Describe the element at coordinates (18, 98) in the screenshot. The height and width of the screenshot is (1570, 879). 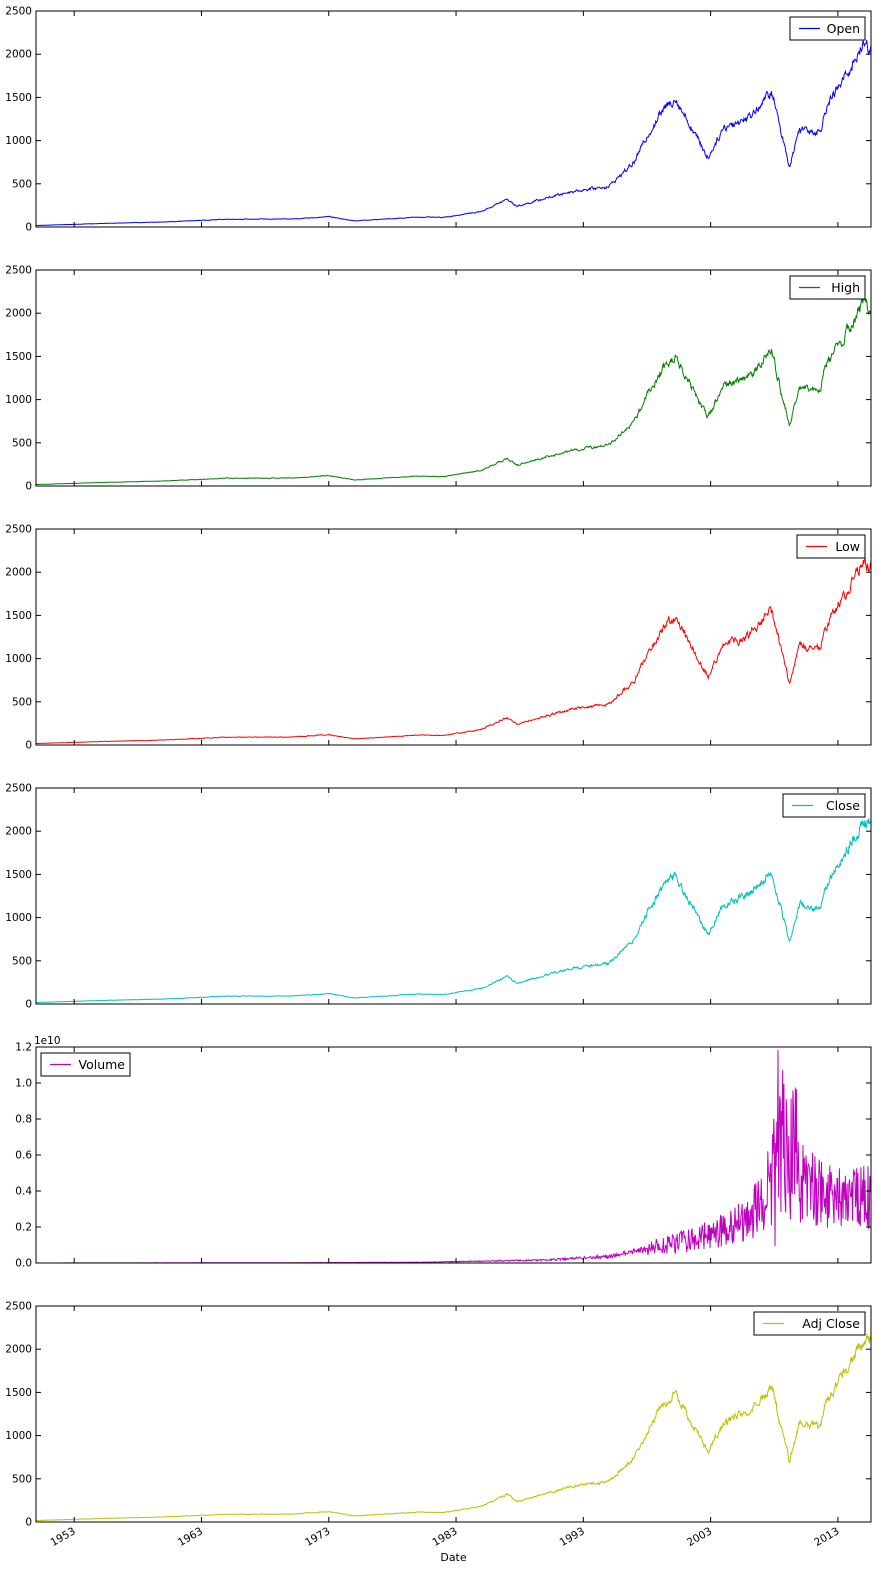
I see `y-tick-label-open: 1500` at that location.